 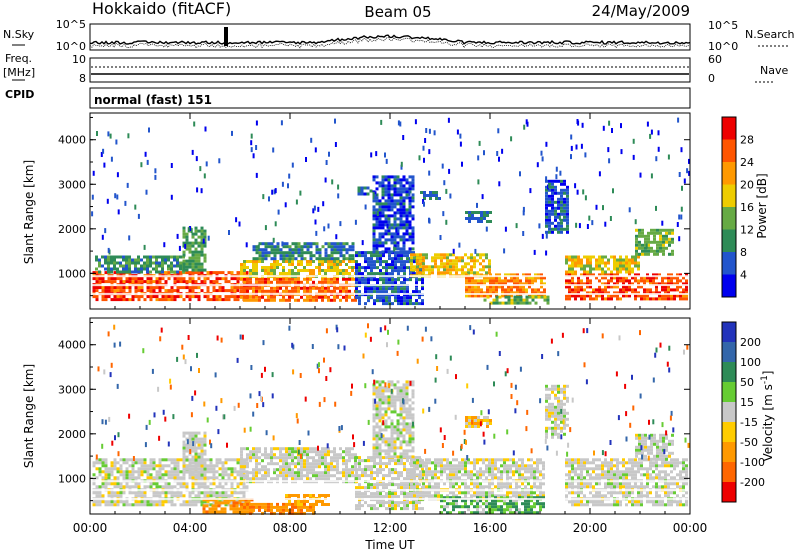 What do you see at coordinates (390, 37) in the screenshot?
I see `nsky-strip-frame` at bounding box center [390, 37].